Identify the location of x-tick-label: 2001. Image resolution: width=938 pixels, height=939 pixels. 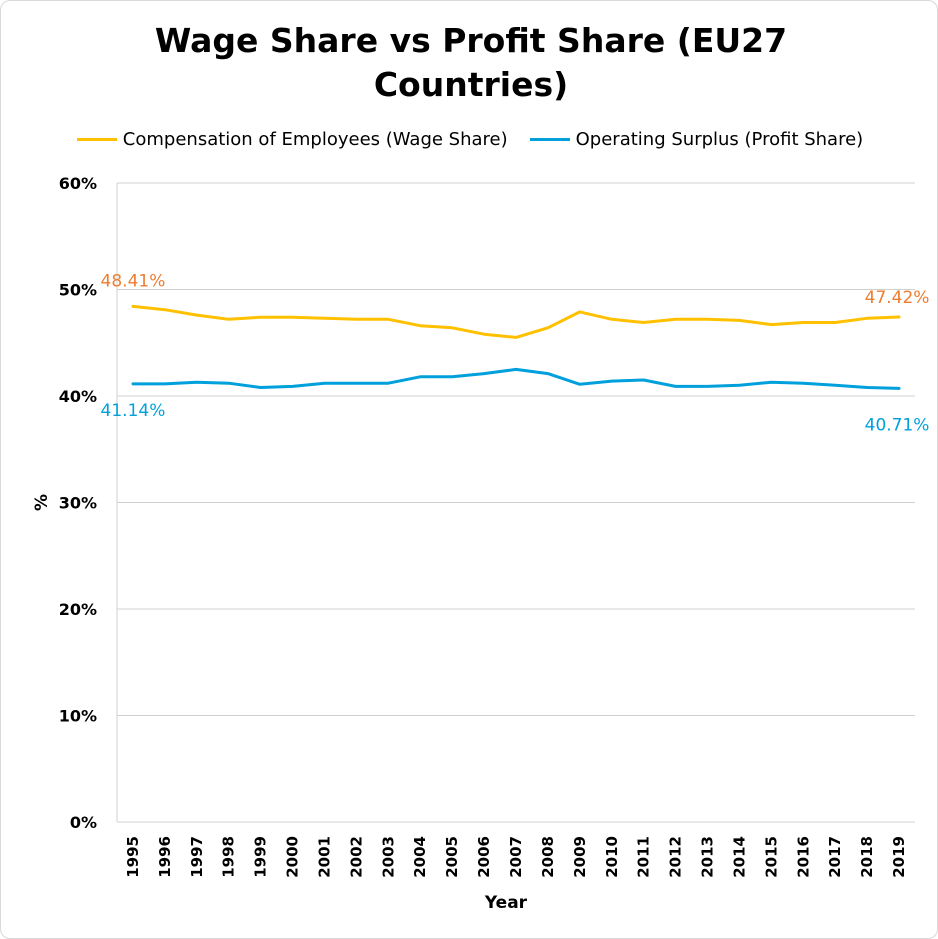
(324, 857).